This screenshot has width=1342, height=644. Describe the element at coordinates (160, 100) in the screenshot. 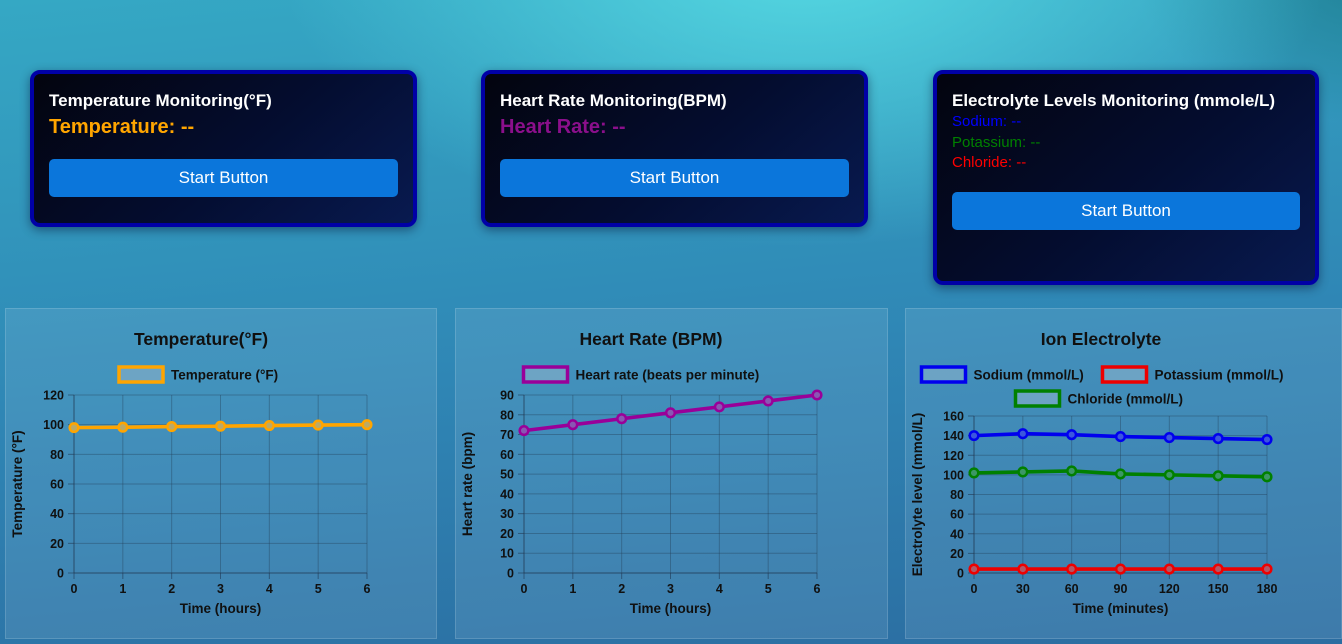

I see `temperature-card-title: Temperature Monitoring(°F)` at that location.